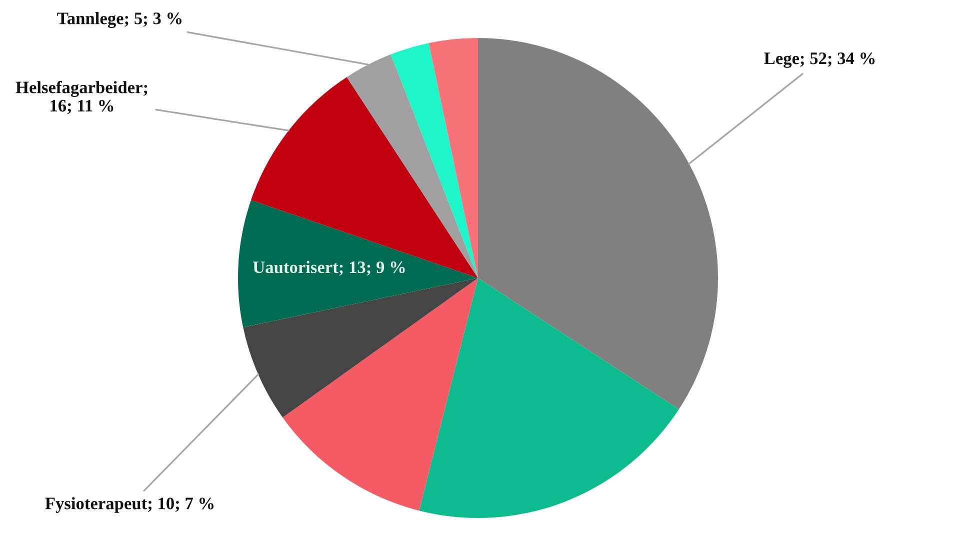  I want to click on slice-label: Lege; 52; 34 %, so click(819, 60).